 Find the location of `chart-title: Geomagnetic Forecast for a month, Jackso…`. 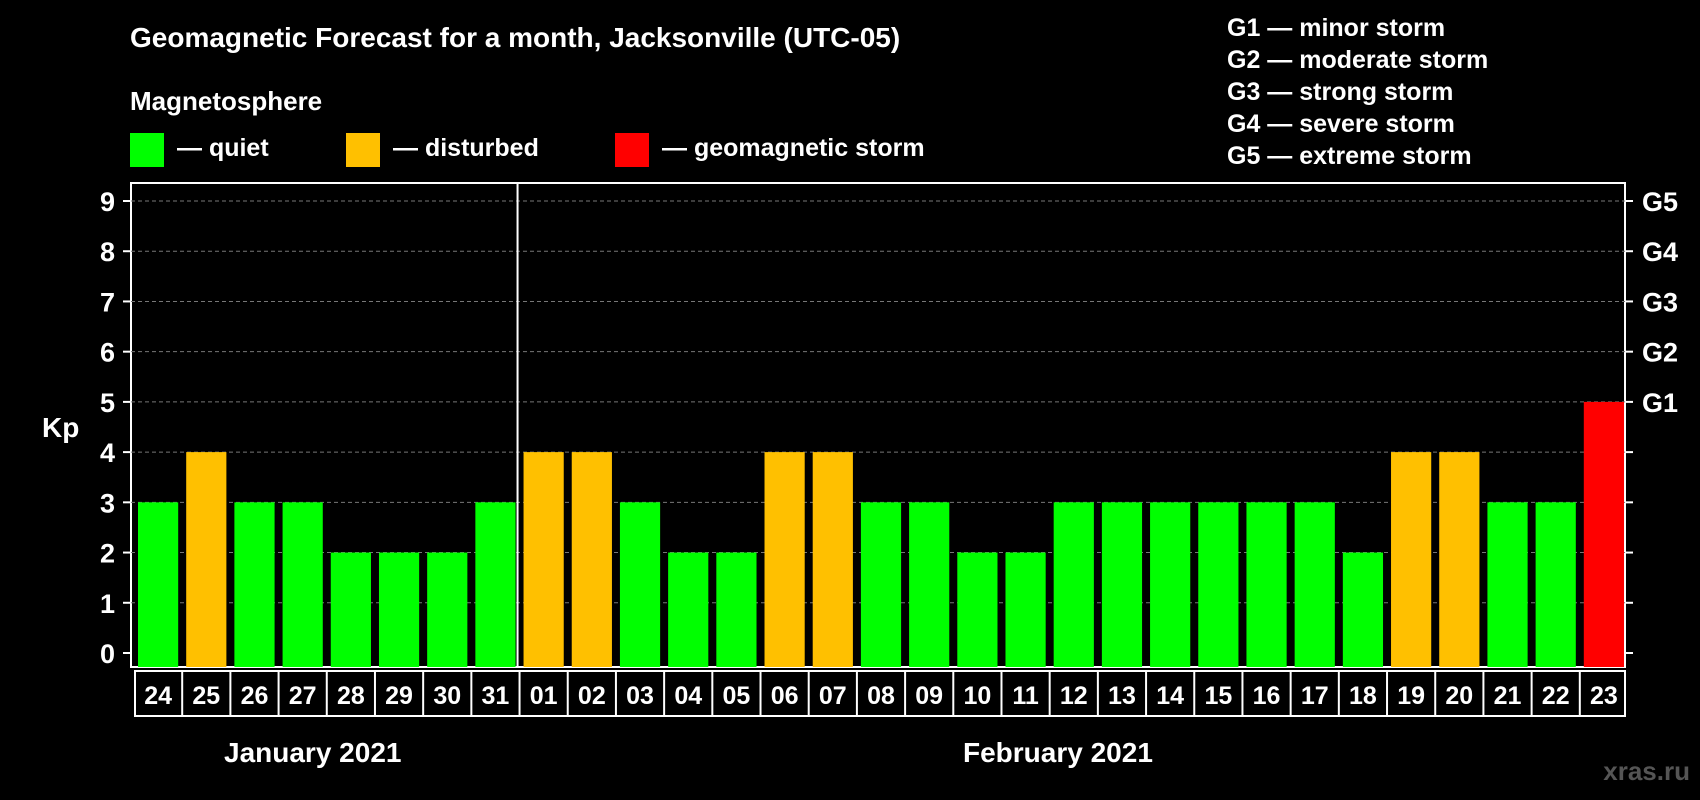

chart-title: Geomagnetic Forecast for a month, Jackso… is located at coordinates (515, 37).